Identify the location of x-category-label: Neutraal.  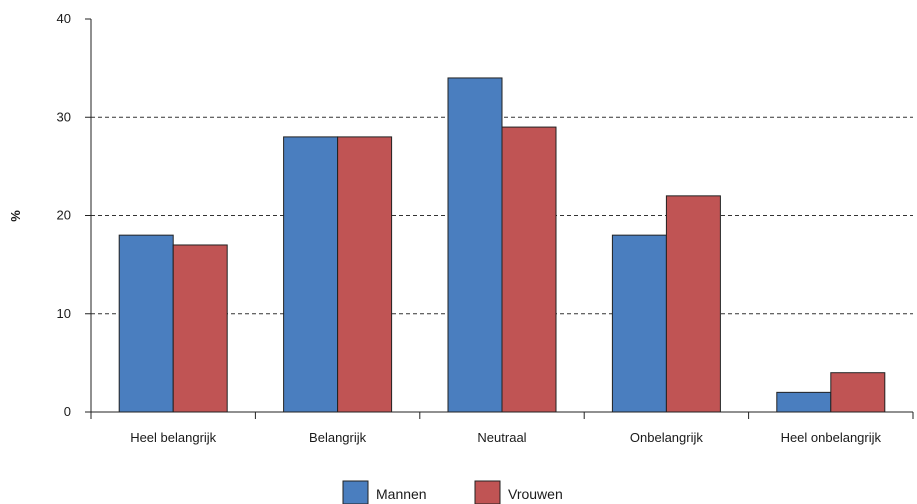
(501, 437).